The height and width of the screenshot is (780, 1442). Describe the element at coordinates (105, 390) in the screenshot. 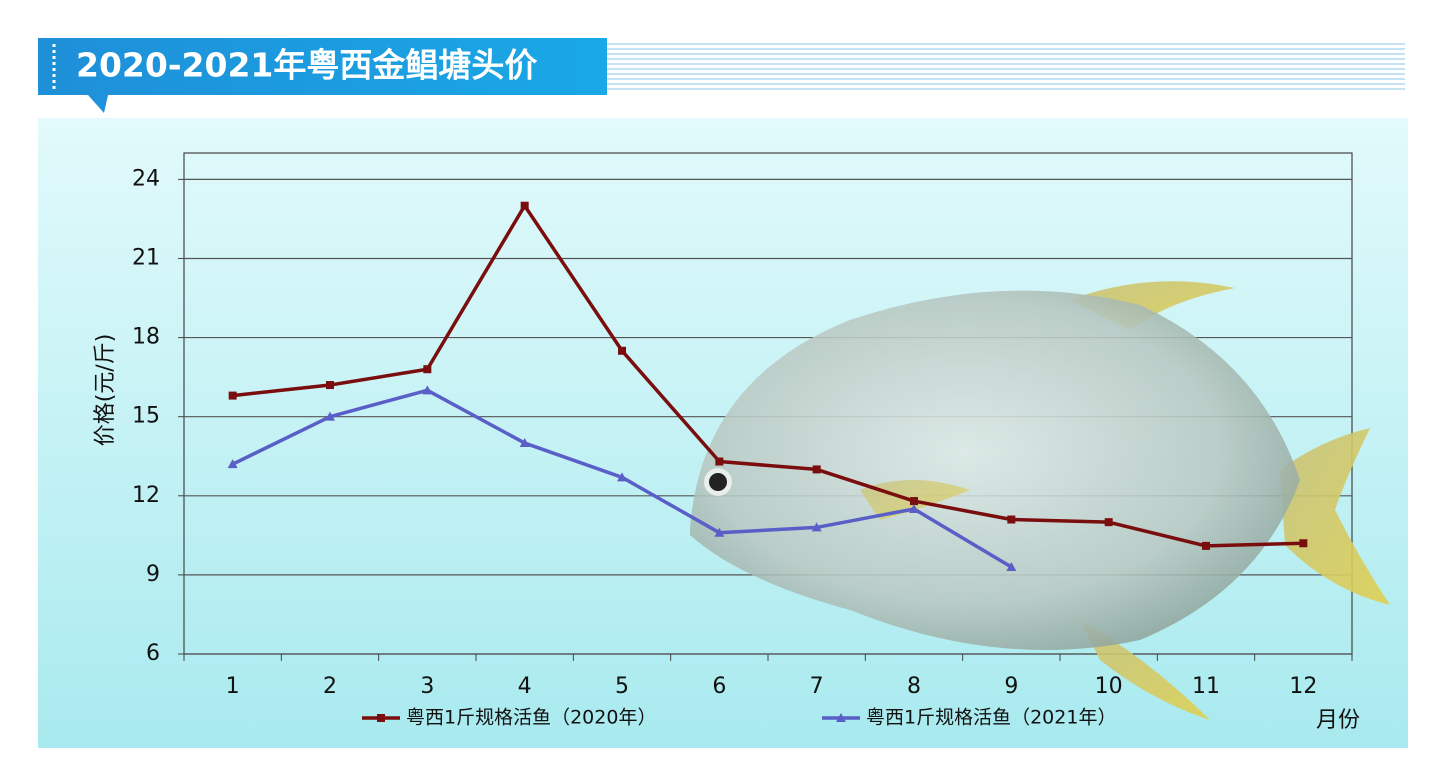

I see `y-axis-label: 价格(元/斤)` at that location.